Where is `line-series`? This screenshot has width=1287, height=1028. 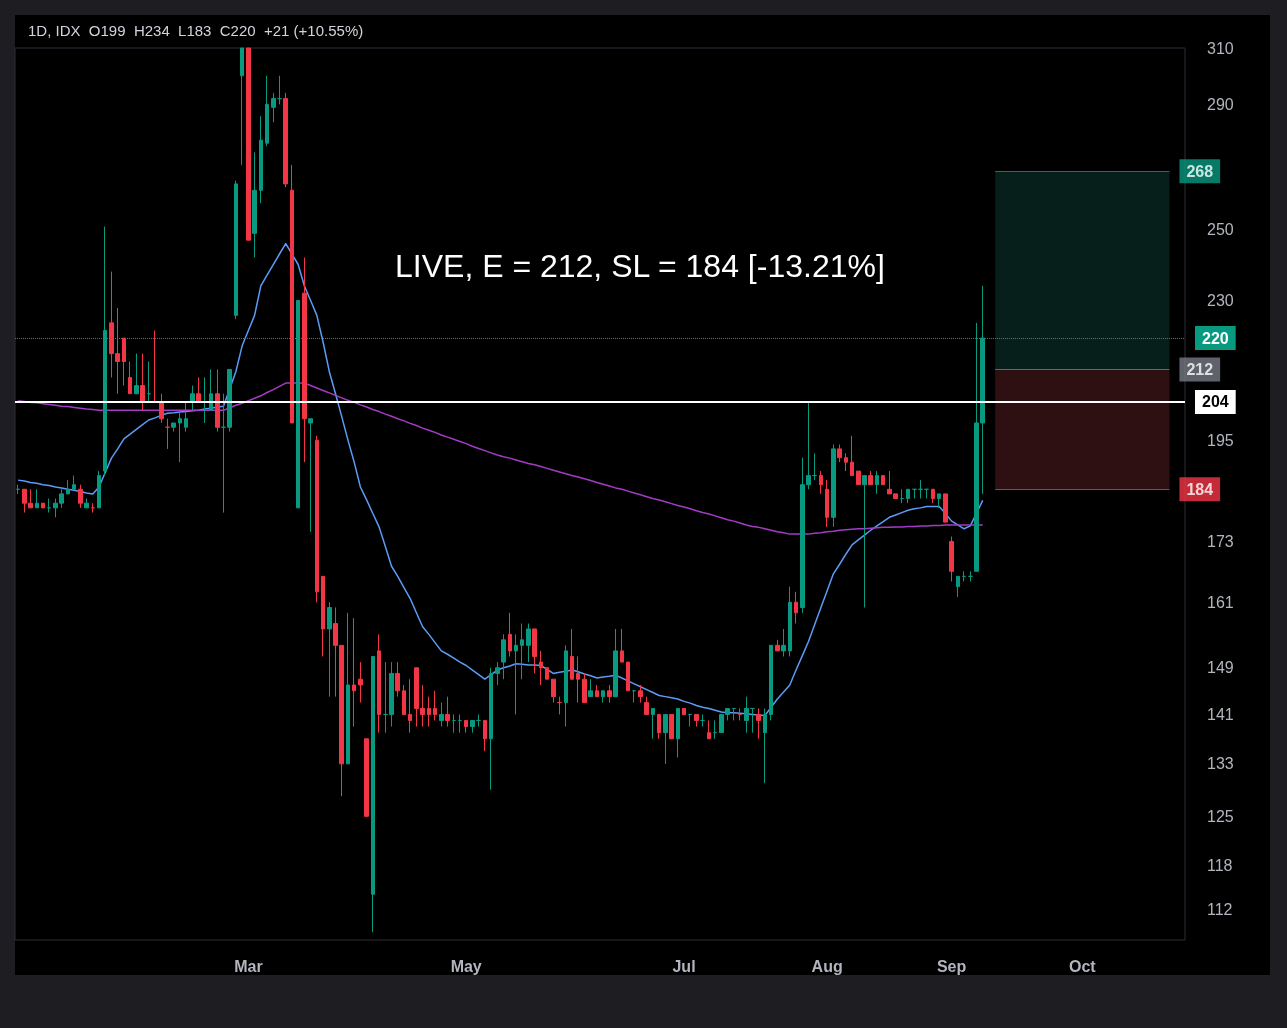
line-series is located at coordinates (500, 458).